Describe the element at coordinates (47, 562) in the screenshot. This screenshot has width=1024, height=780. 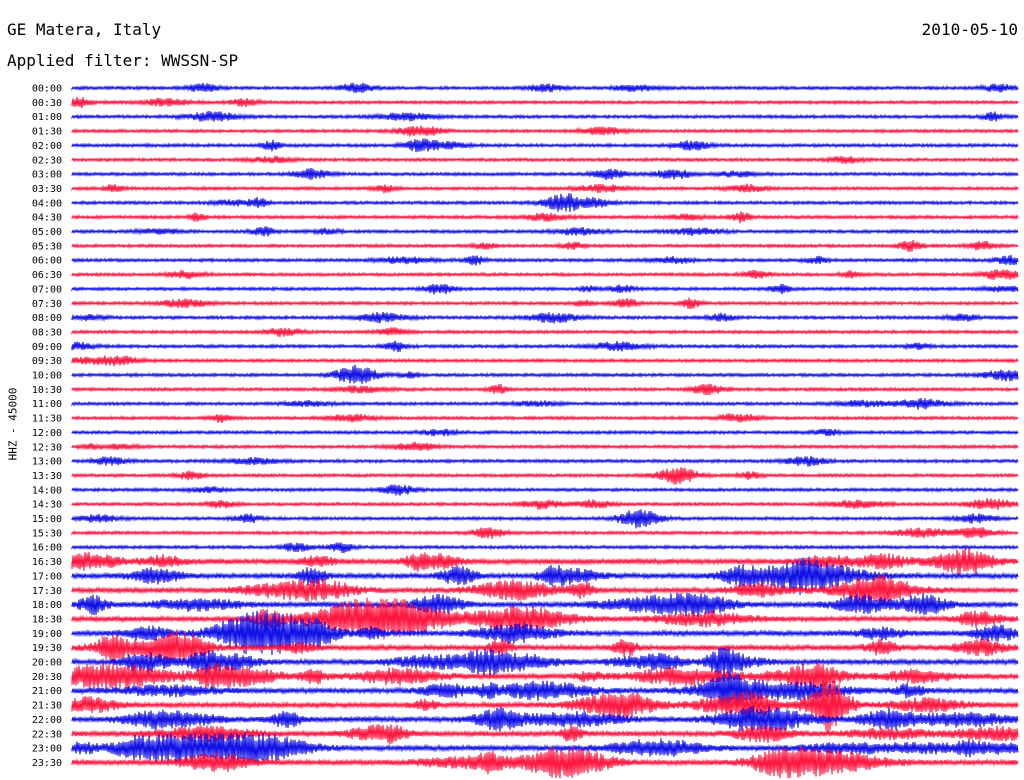
I see `time-tick-label: 16:30` at that location.